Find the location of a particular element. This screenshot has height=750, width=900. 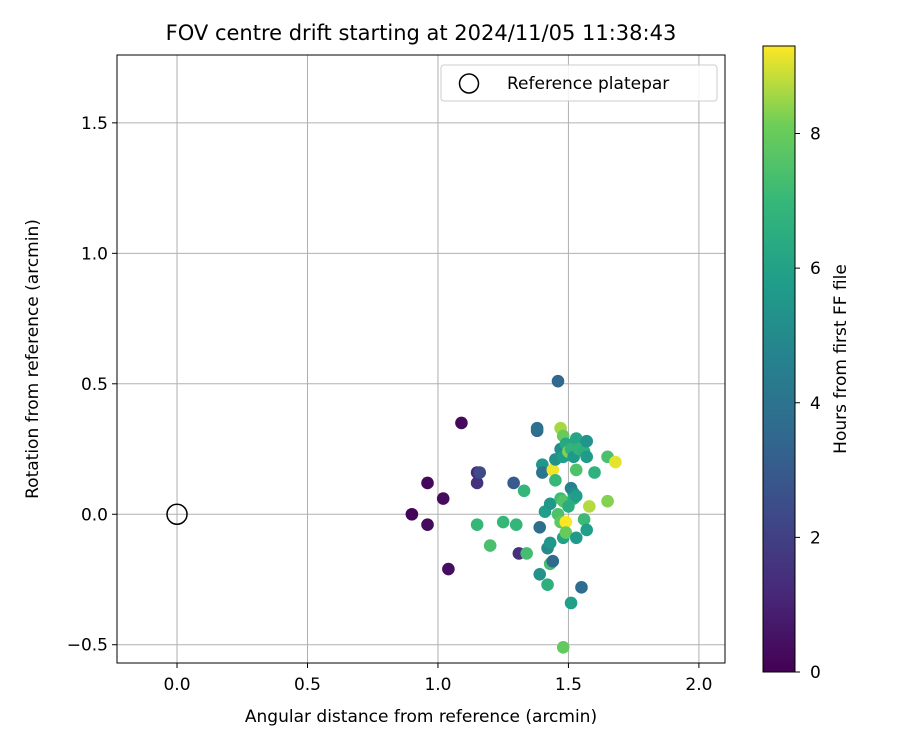

colorbar-tick-label: 0 is located at coordinates (815, 673).